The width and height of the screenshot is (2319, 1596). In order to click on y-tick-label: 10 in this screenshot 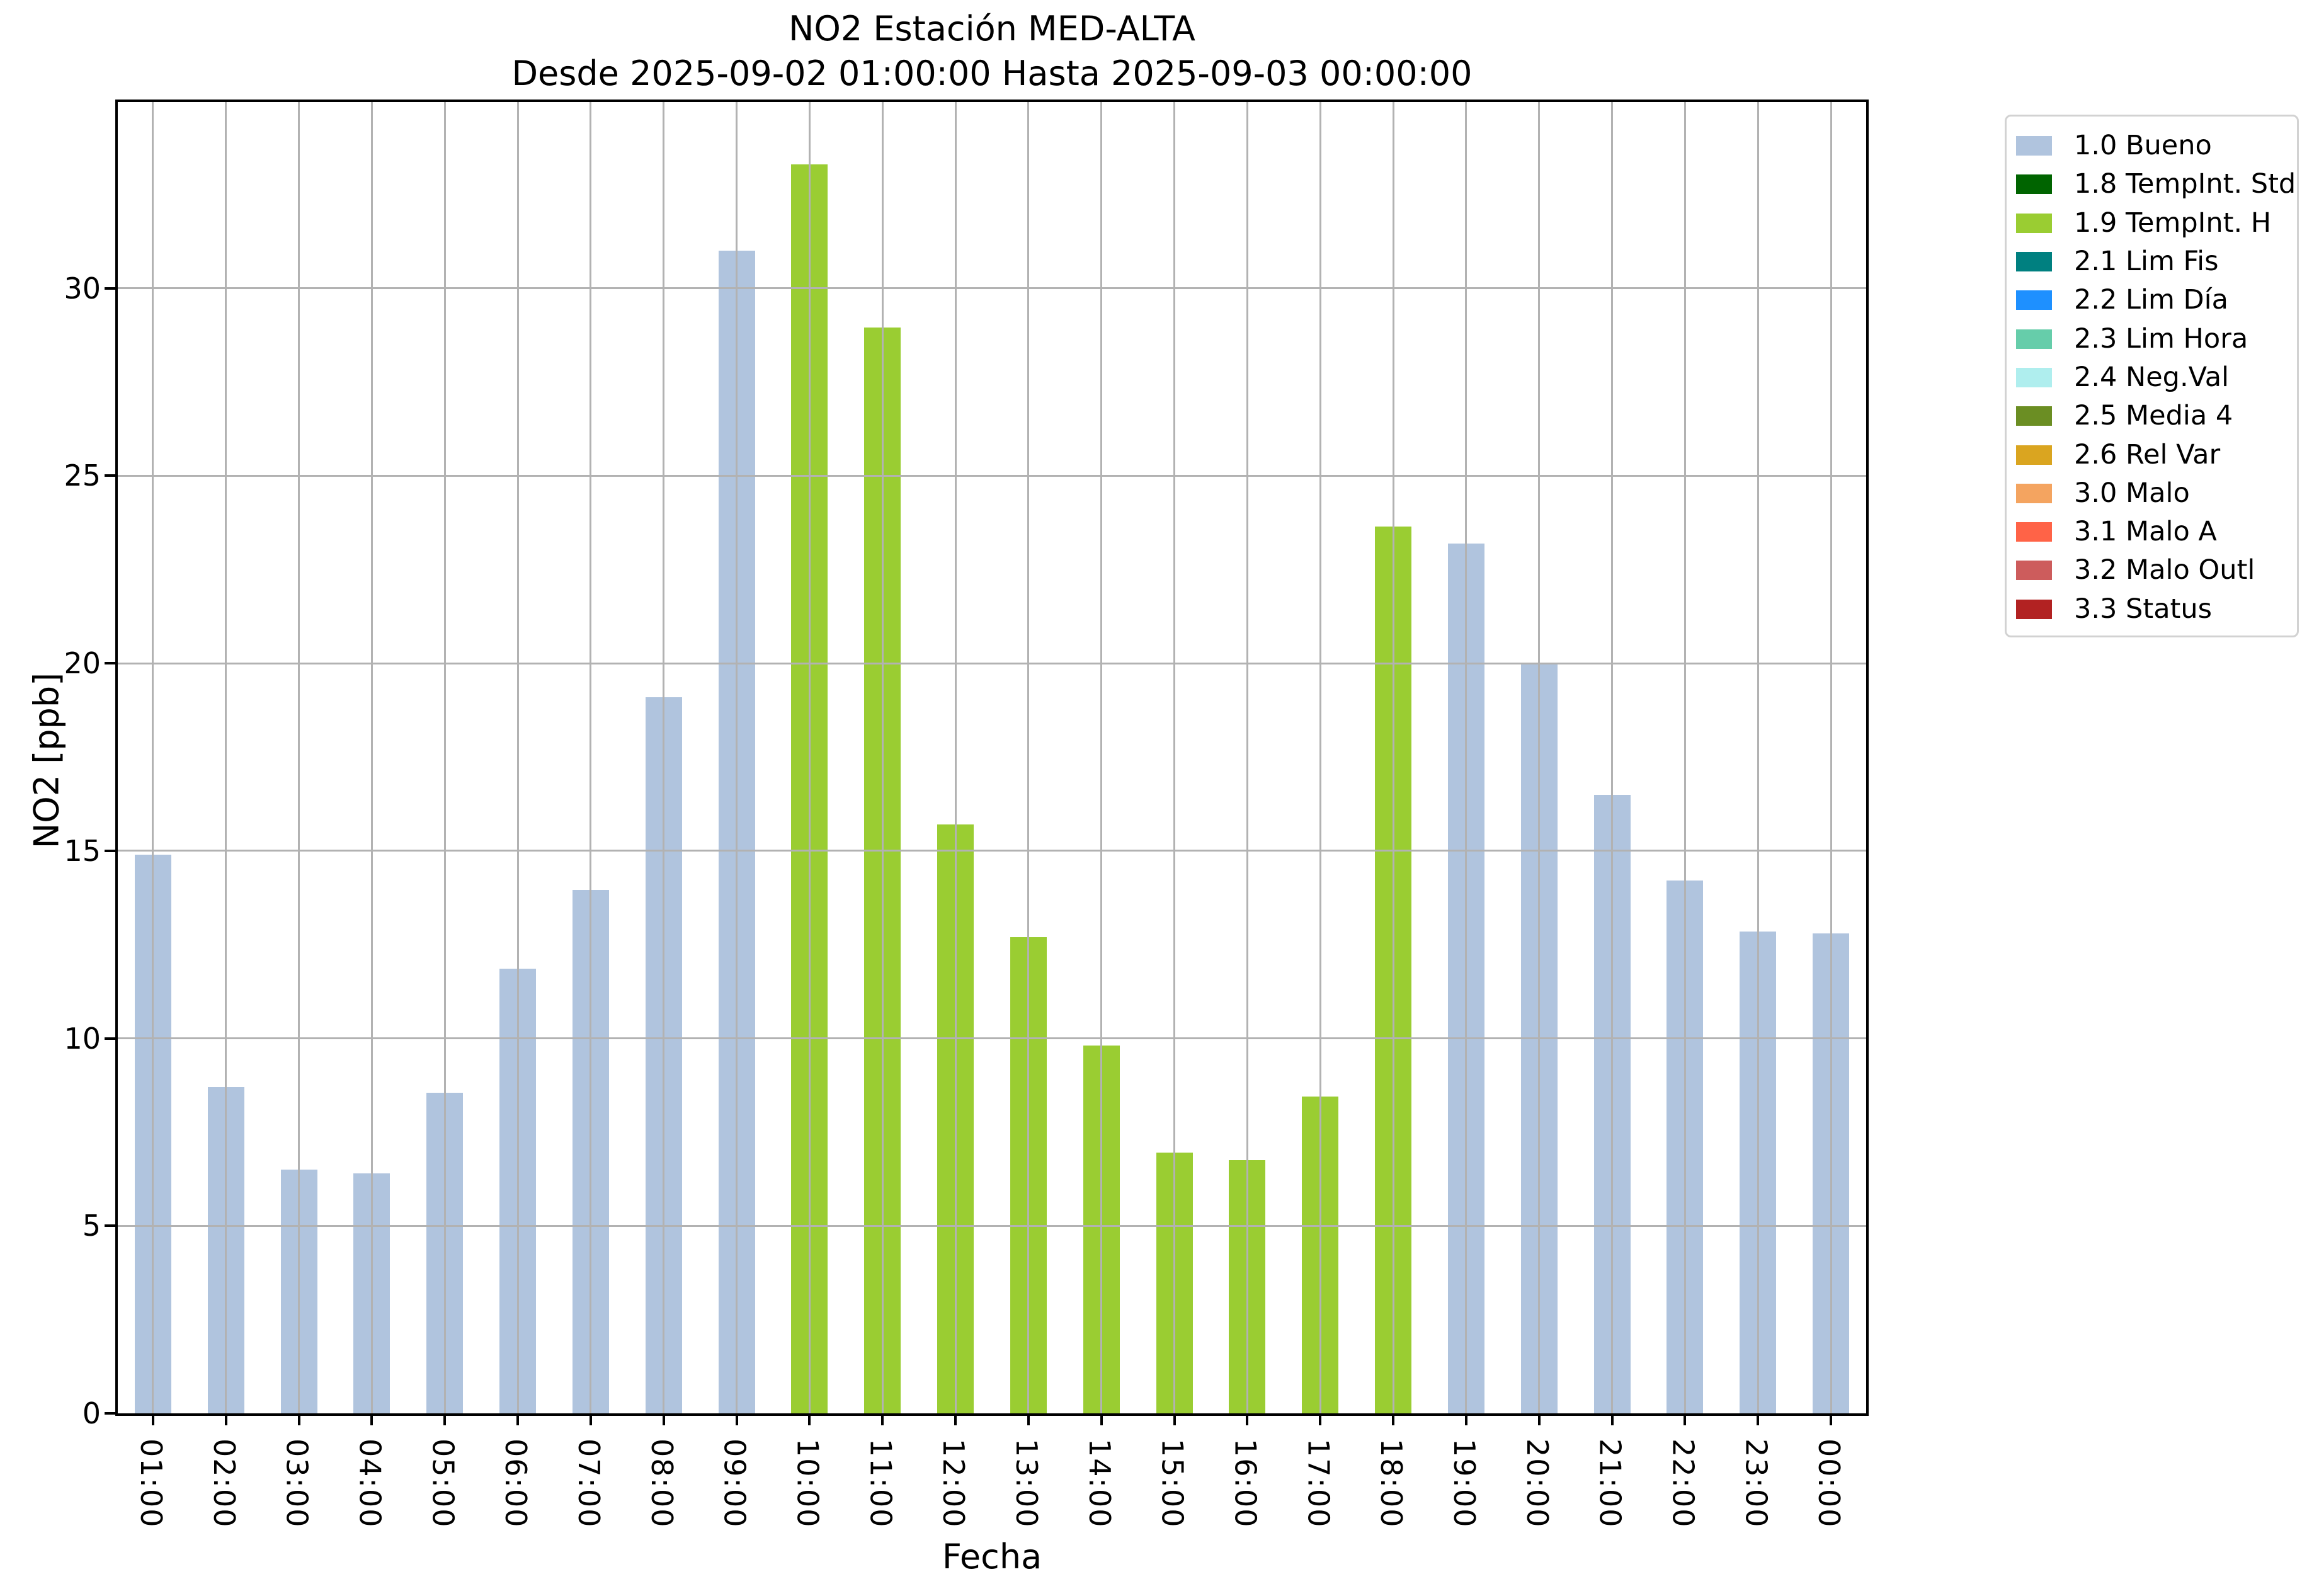, I will do `click(82, 1038)`.